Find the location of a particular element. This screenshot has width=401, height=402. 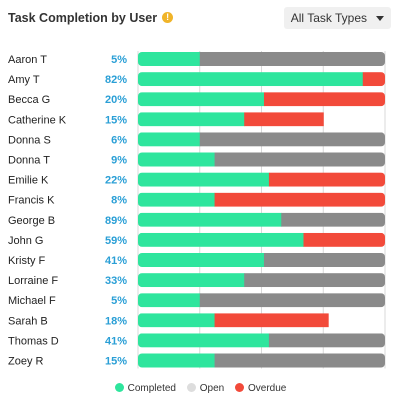

chart-title-wrap: Task Completion by User! is located at coordinates (91, 18).